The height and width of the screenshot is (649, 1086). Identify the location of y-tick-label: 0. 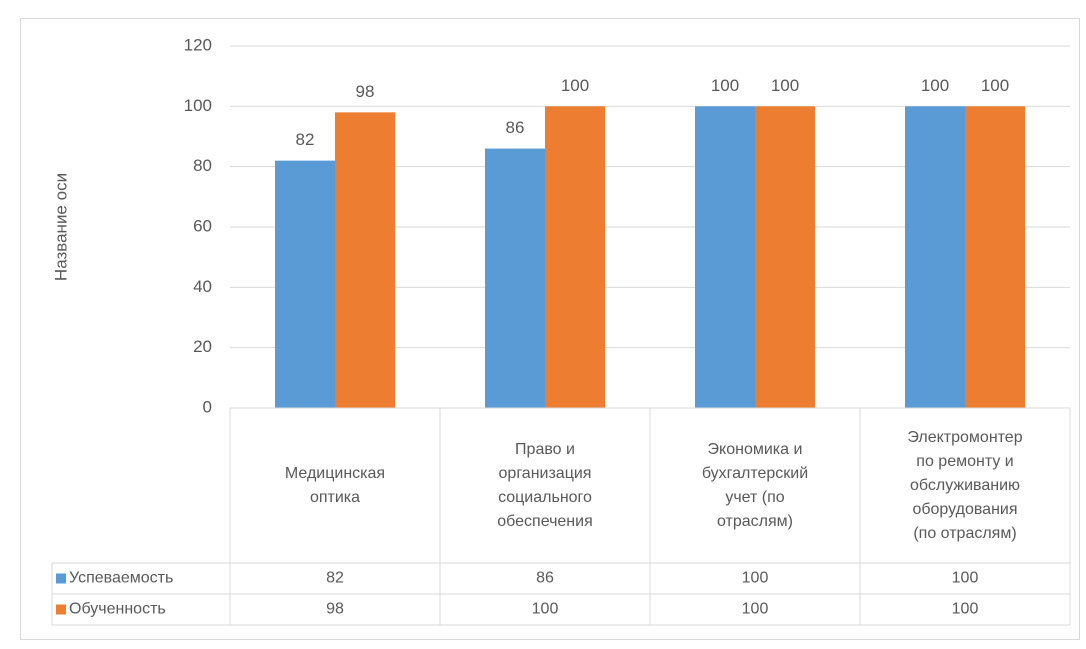
(207, 406).